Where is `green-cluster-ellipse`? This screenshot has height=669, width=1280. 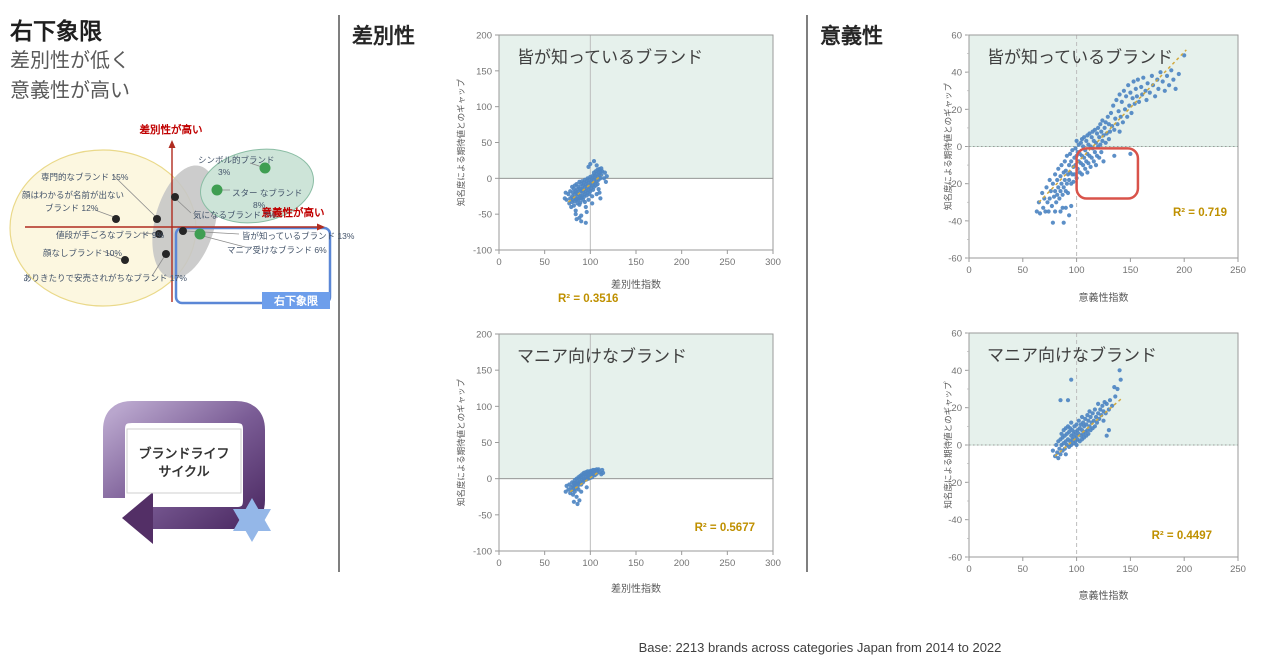
green-cluster-ellipse is located at coordinates (257, 186).